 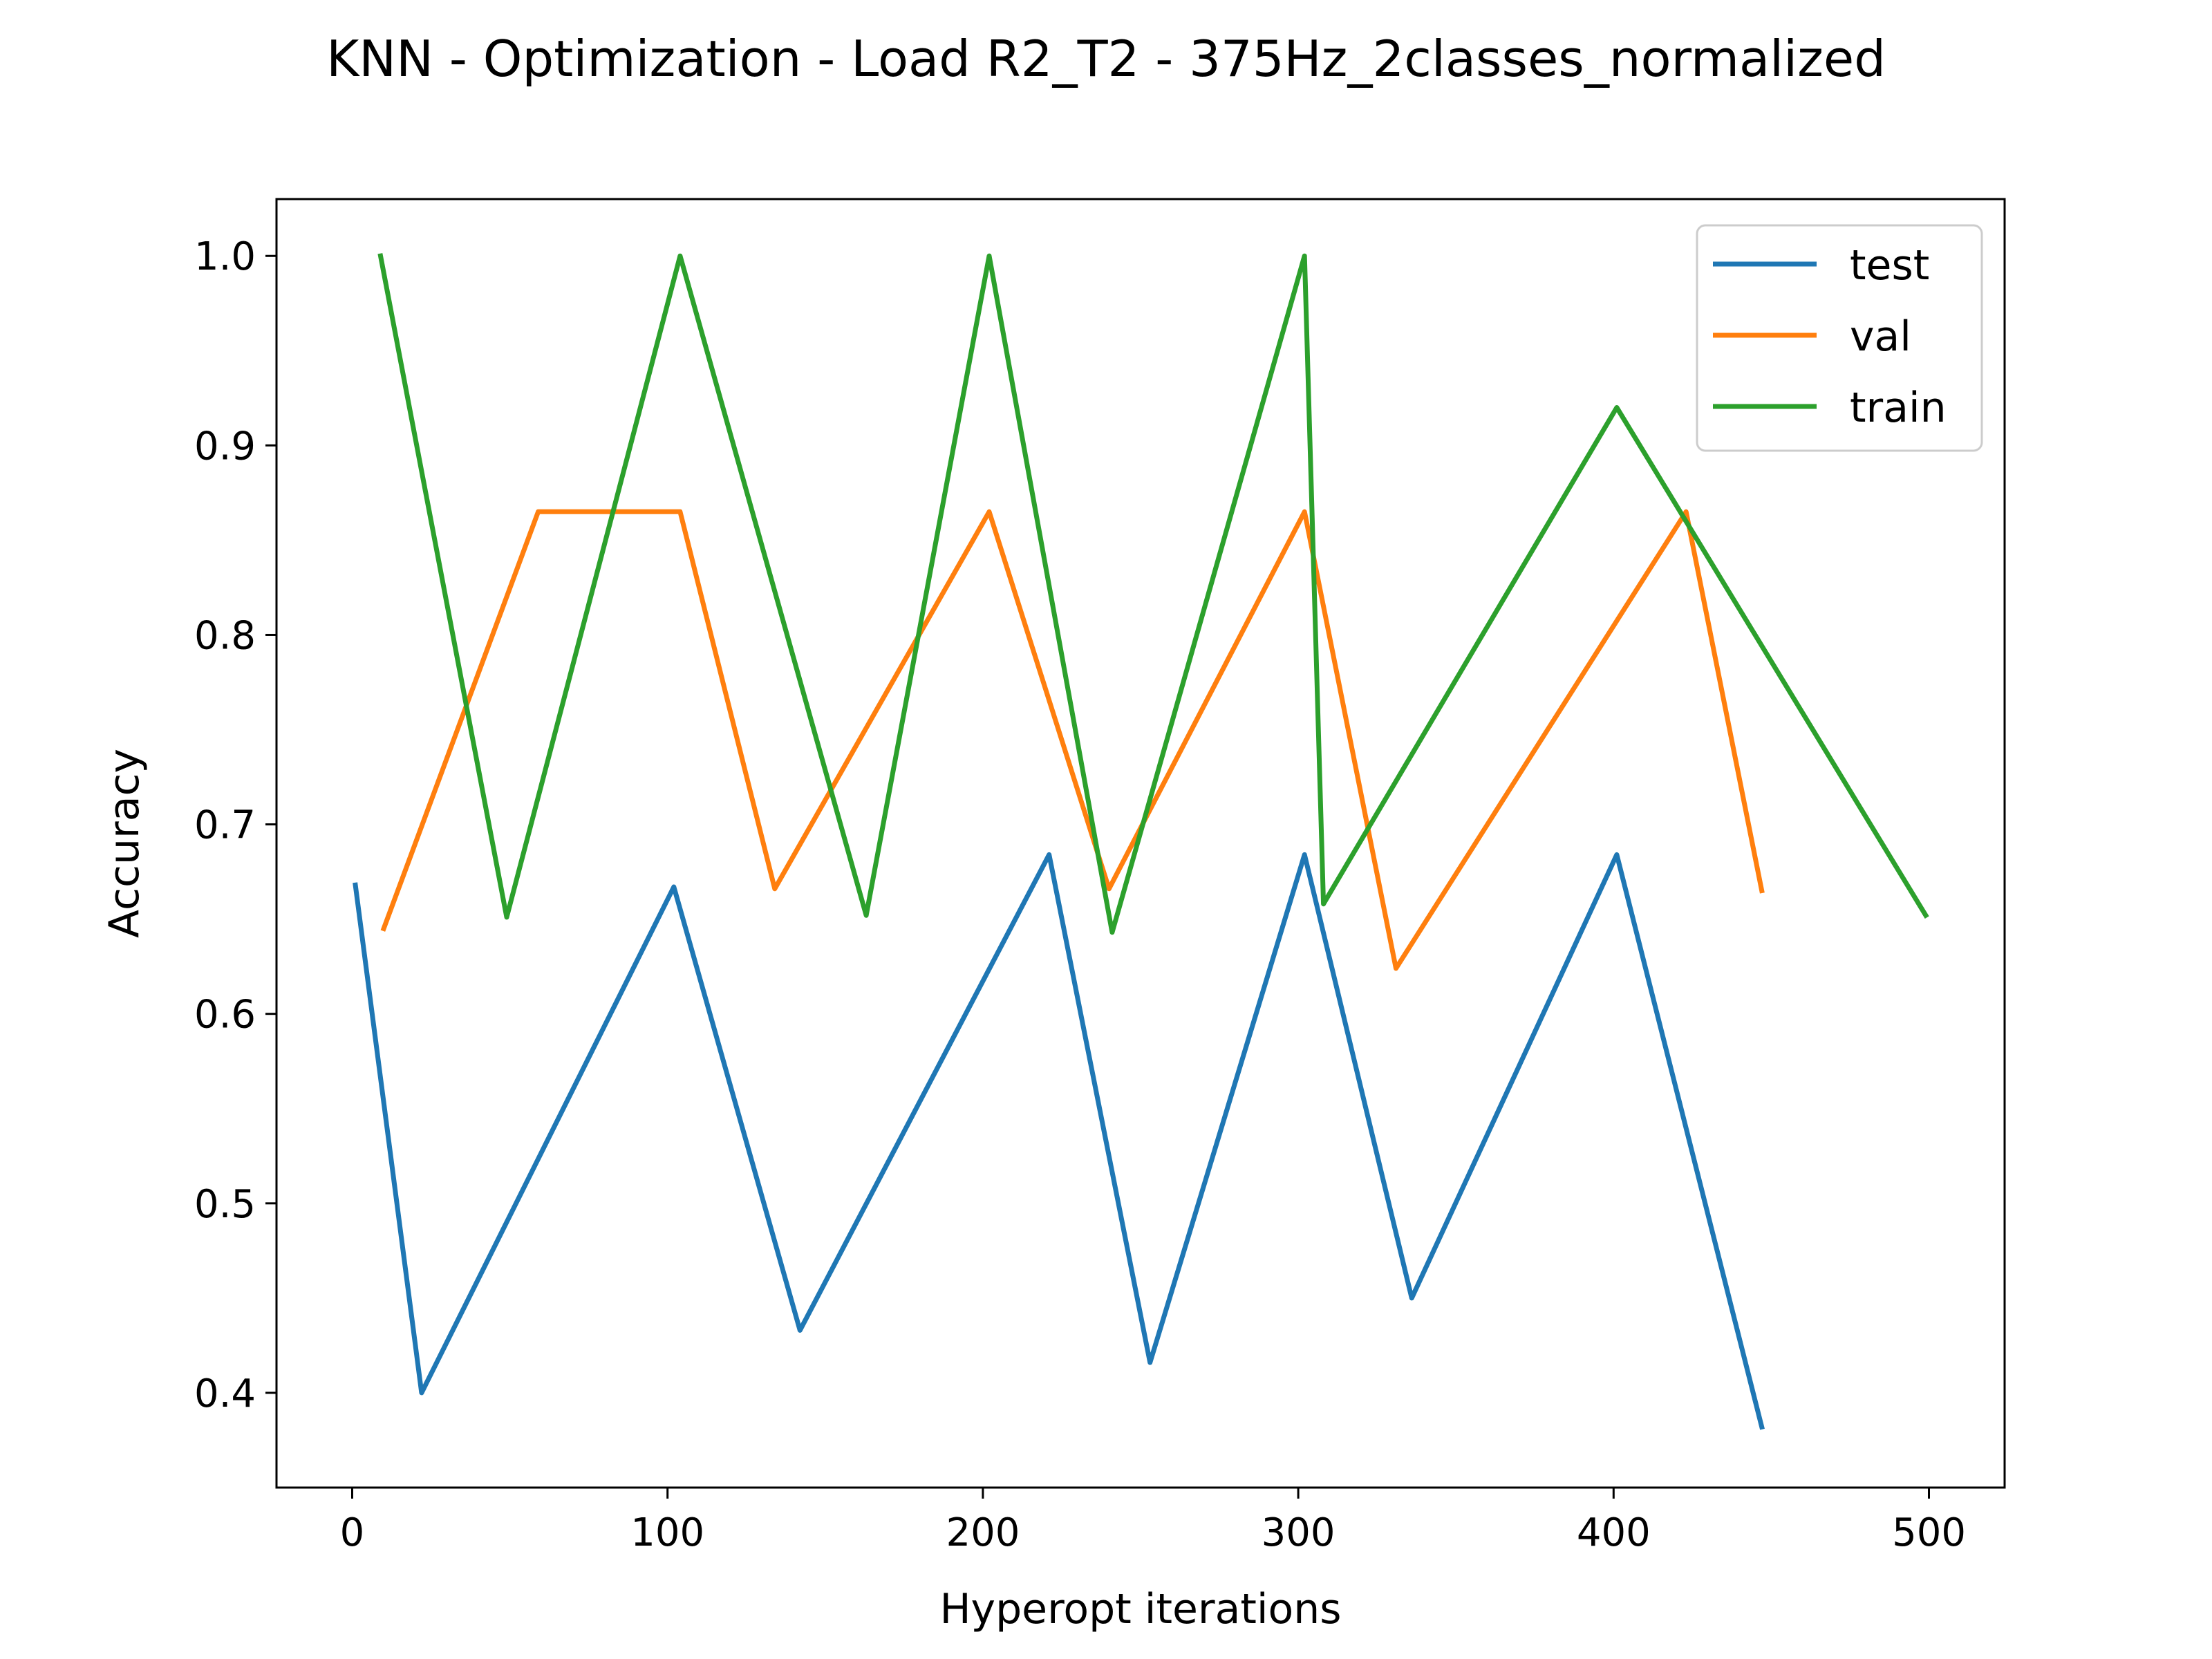 What do you see at coordinates (1830, 337) in the screenshot?
I see `legend-entries: test val train` at bounding box center [1830, 337].